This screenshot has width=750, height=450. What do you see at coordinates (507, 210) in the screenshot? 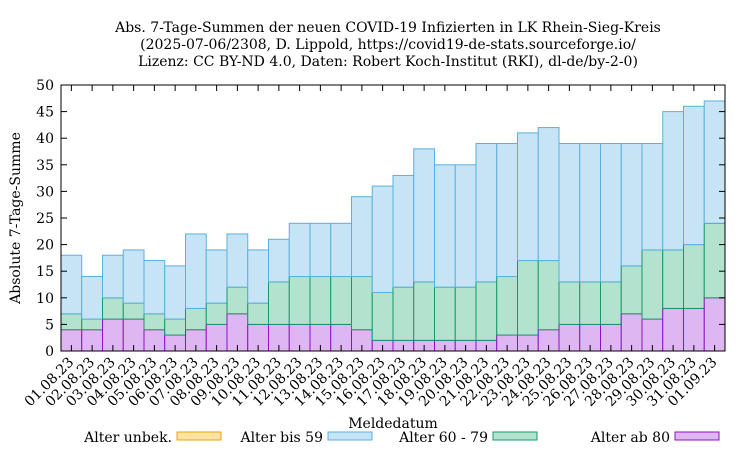
I see `bar-alter-bis-59-22.08.23` at bounding box center [507, 210].